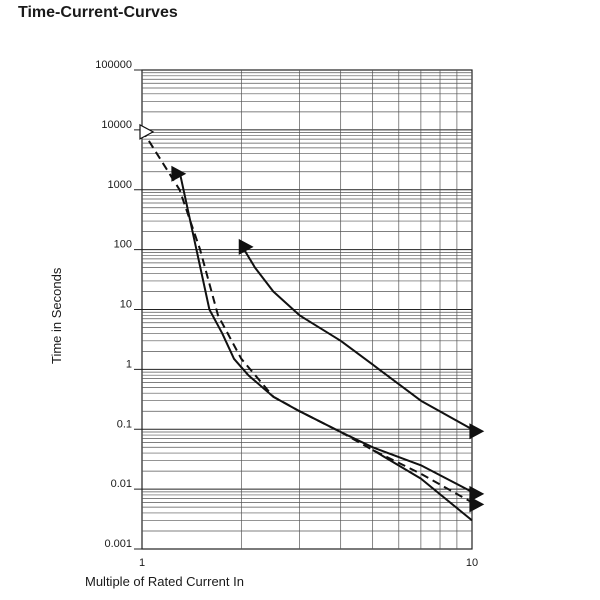 This screenshot has height=600, width=600. Describe the element at coordinates (113, 65) in the screenshot. I see `y-tick-label: 100000` at that location.